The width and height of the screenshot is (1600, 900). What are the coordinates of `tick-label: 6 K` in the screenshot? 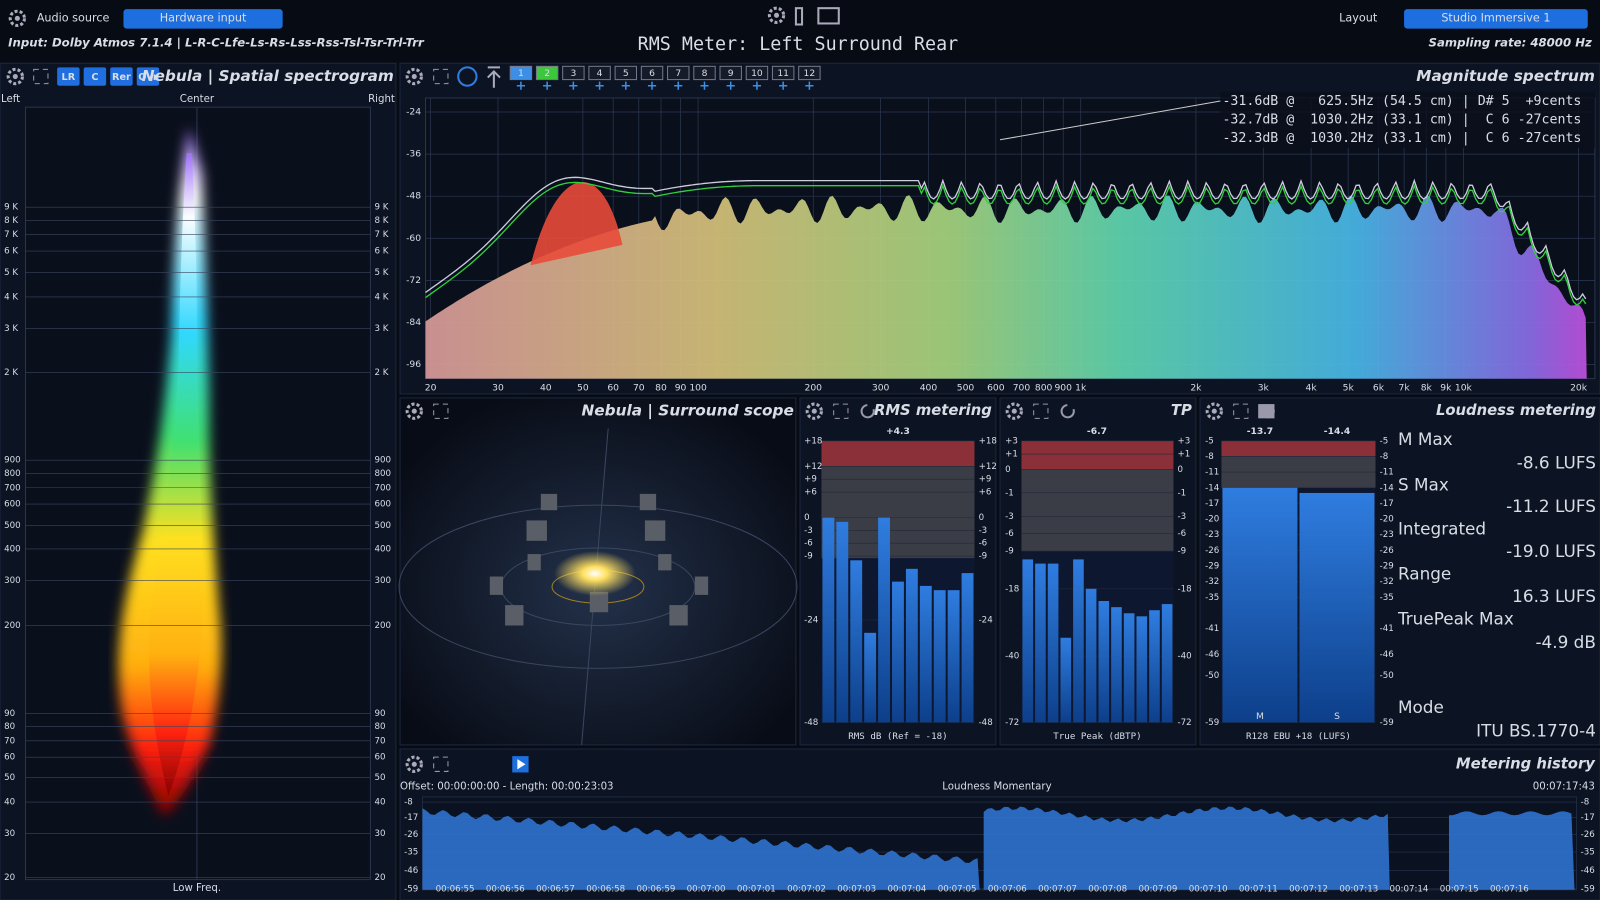 It's located at (381, 252).